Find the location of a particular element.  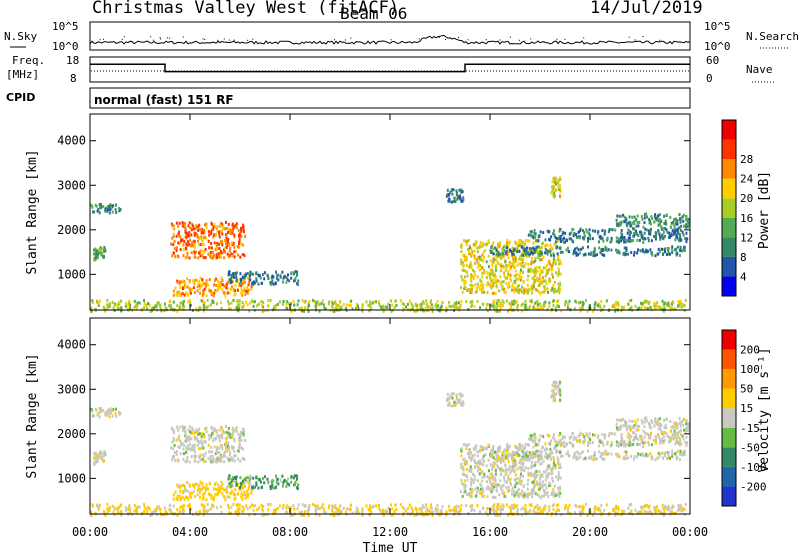

sky-tick-bottom-right: 10^0 is located at coordinates (717, 46).